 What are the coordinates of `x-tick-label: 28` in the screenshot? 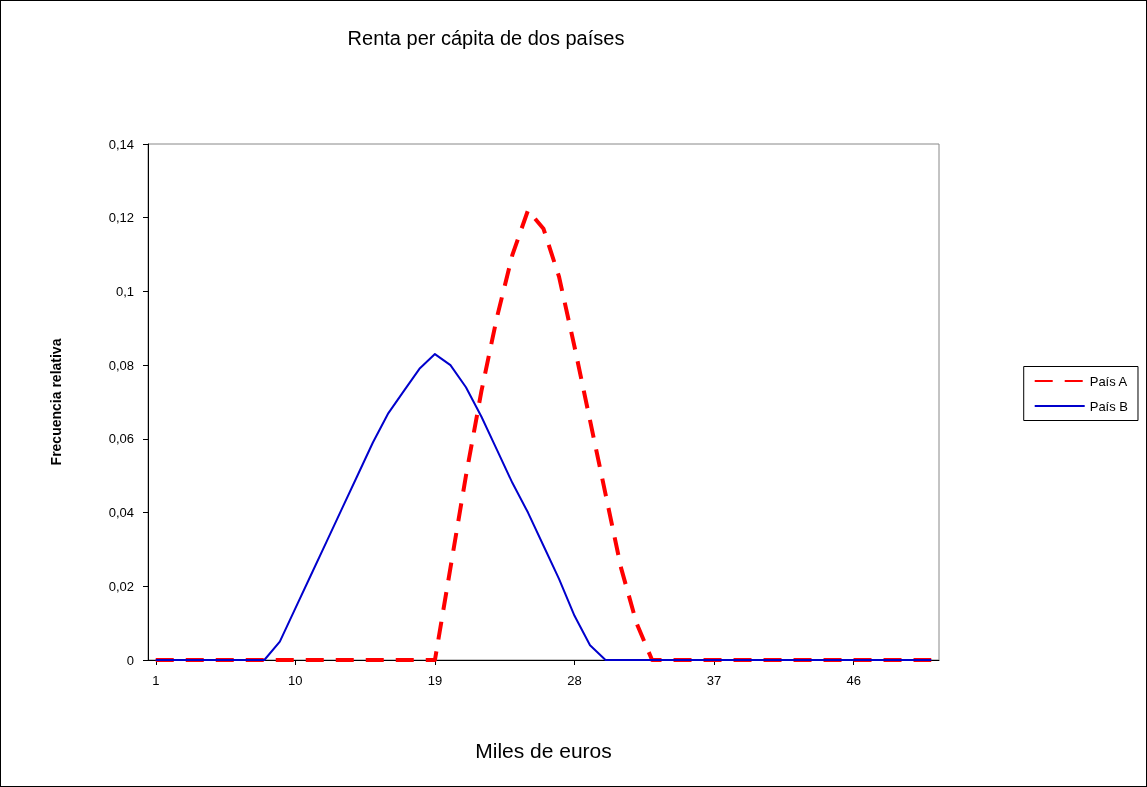 It's located at (574, 680).